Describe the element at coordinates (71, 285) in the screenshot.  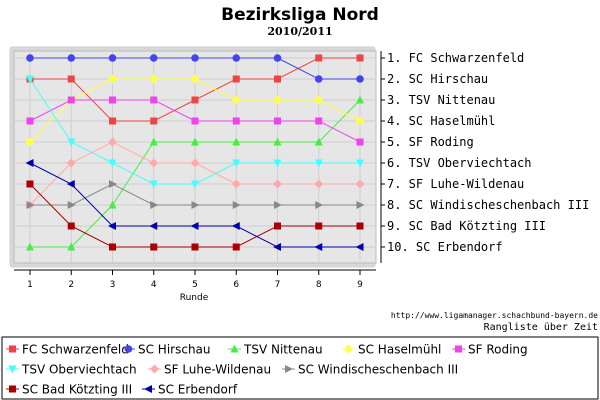
I see `x-tick-label: 2` at that location.